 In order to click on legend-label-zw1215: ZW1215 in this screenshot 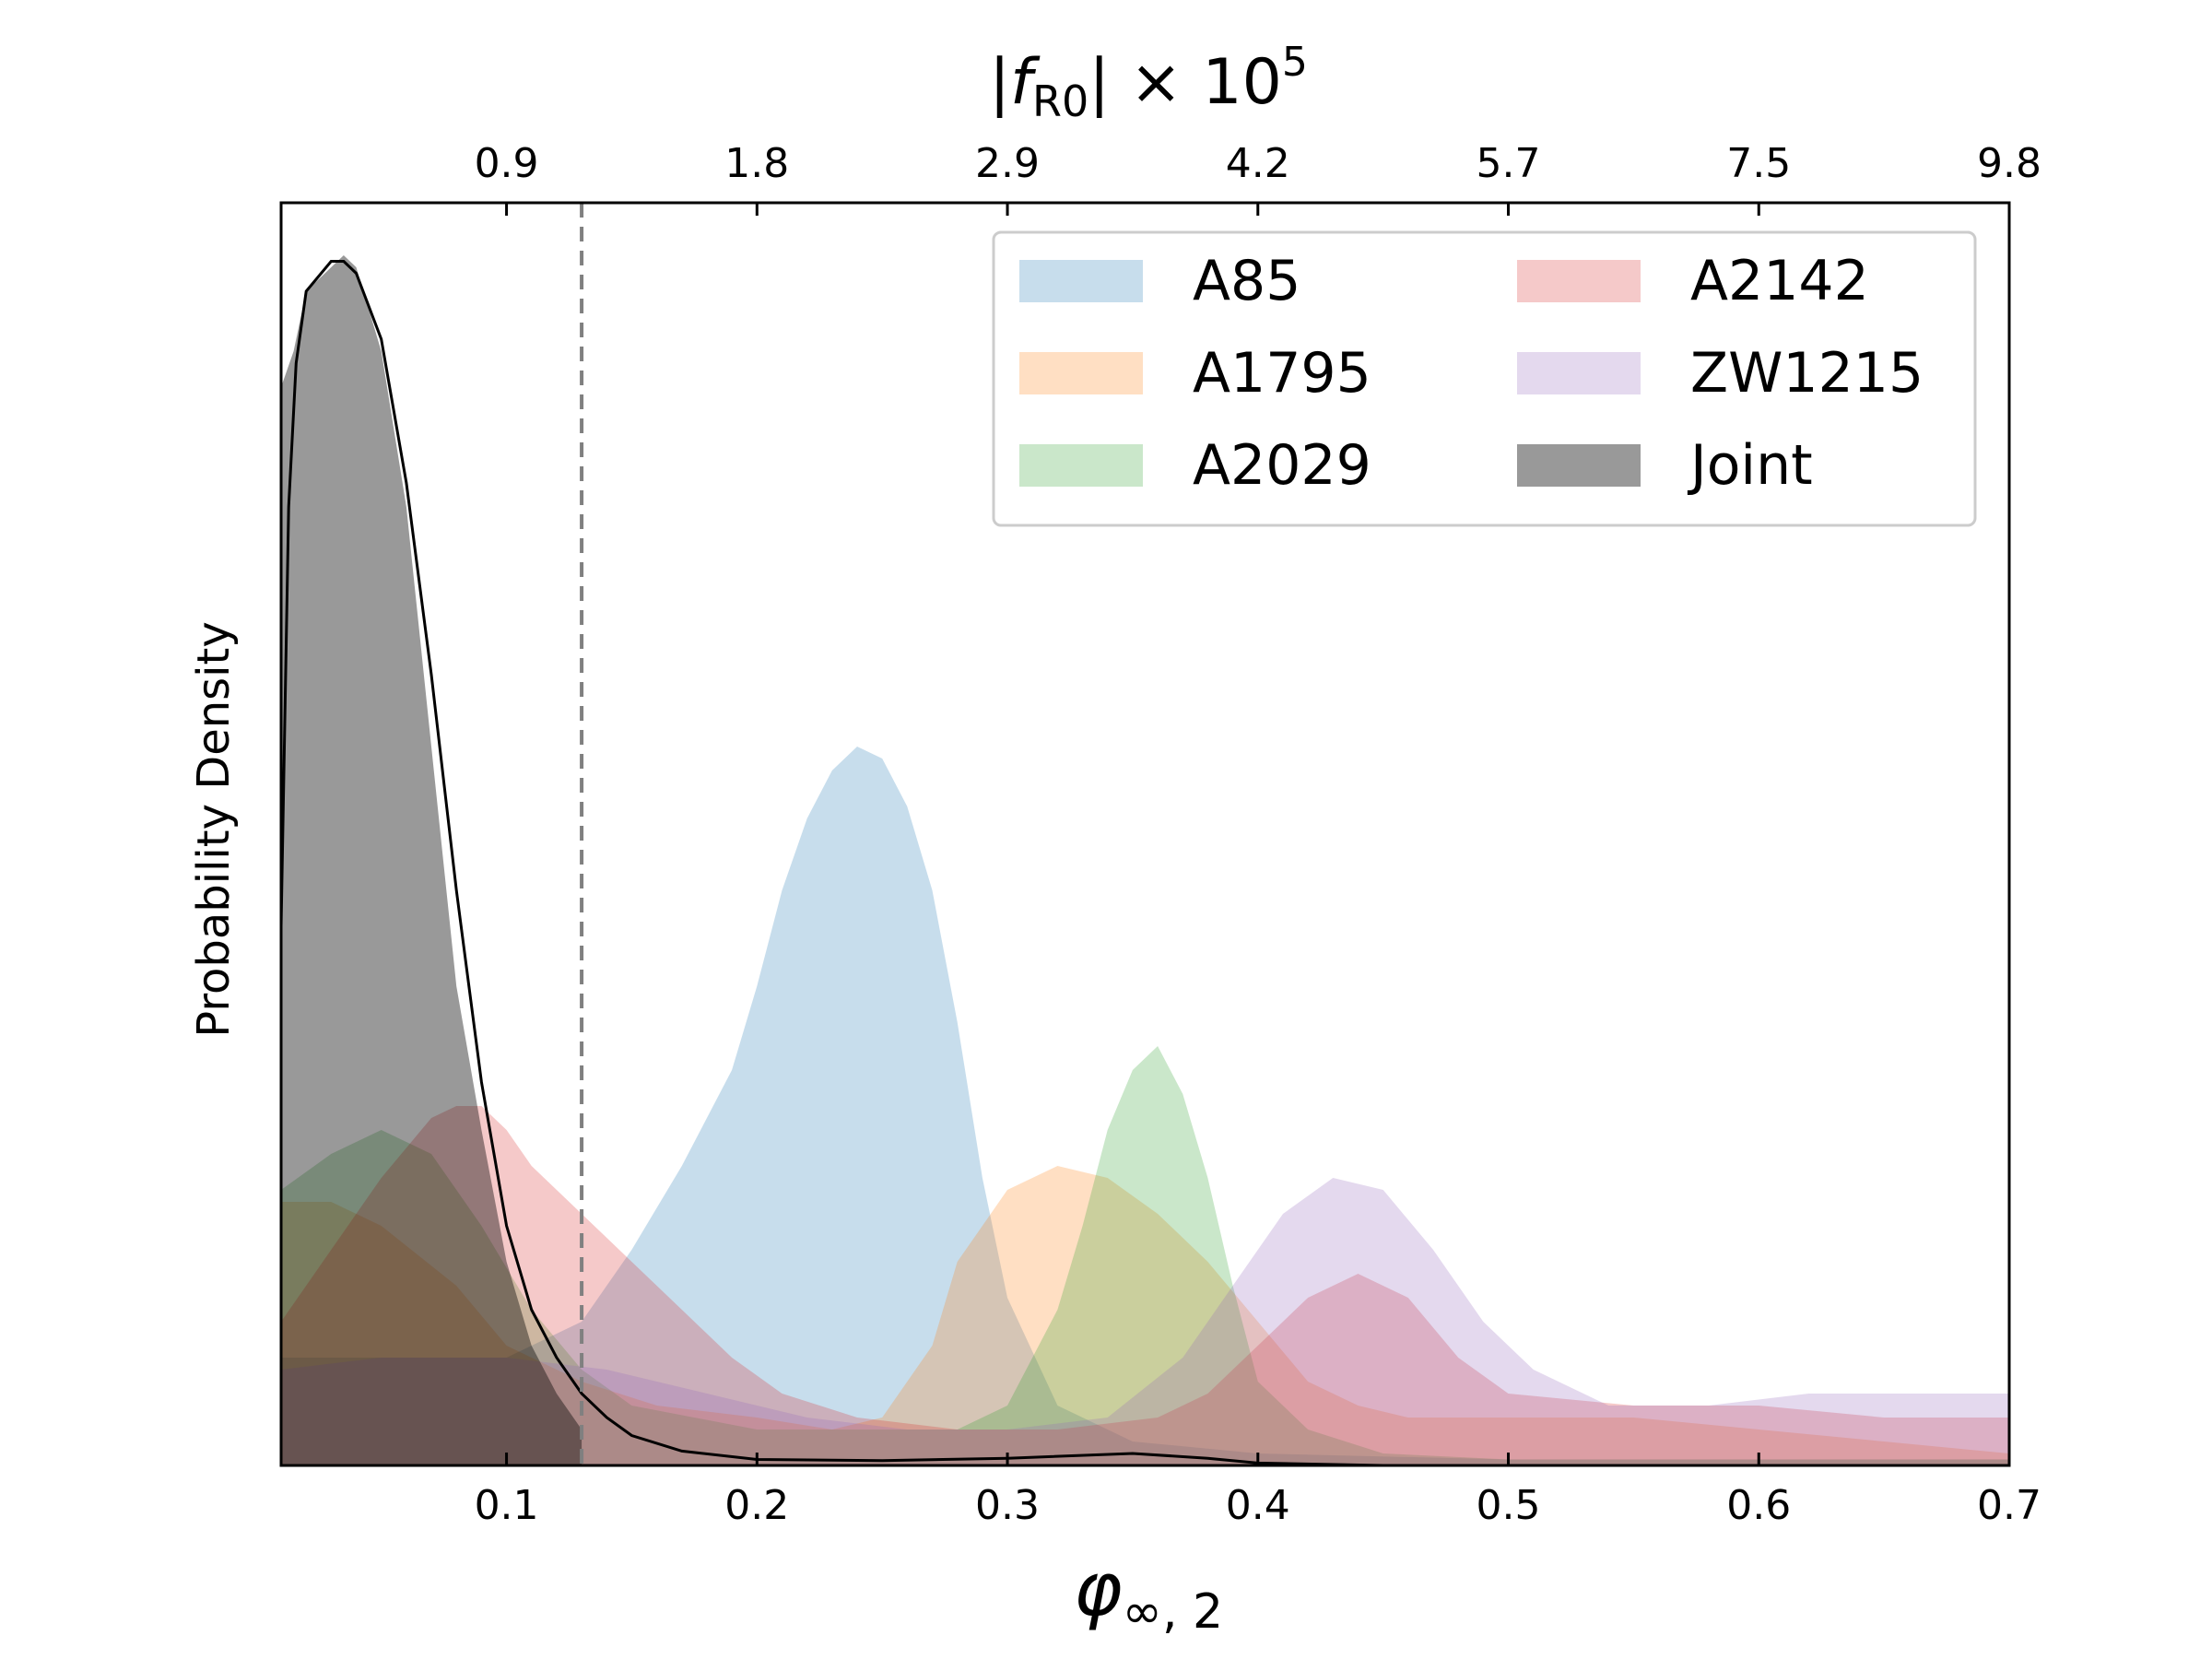, I will do `click(1807, 373)`.